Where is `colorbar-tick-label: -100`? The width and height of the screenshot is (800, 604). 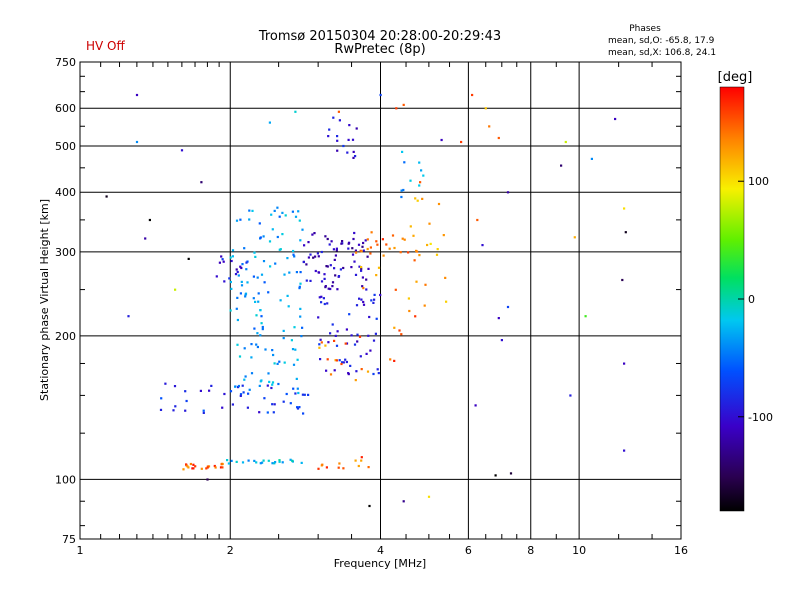 colorbar-tick-label: -100 is located at coordinates (760, 417).